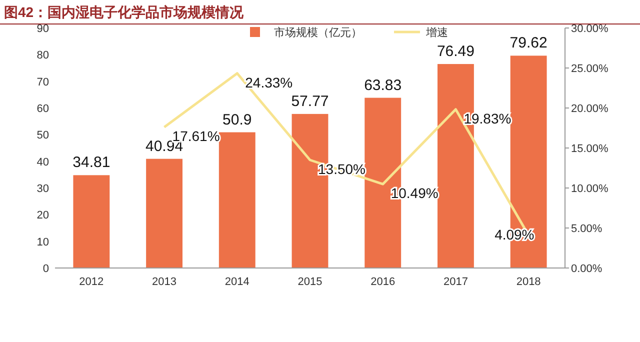 Image resolution: width=640 pixels, height=342 pixels. Describe the element at coordinates (124, 12) in the screenshot. I see `chart-title: 图42：国内湿电子化学品市场规模情况` at that location.